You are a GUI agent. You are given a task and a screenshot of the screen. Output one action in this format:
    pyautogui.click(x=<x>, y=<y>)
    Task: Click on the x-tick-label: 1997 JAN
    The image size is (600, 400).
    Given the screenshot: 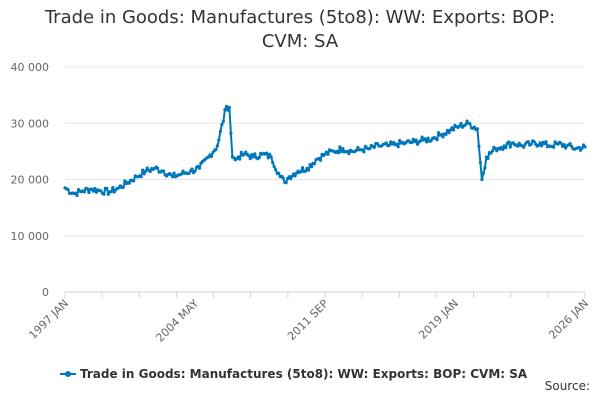 What is the action you would take?
    pyautogui.click(x=48, y=319)
    